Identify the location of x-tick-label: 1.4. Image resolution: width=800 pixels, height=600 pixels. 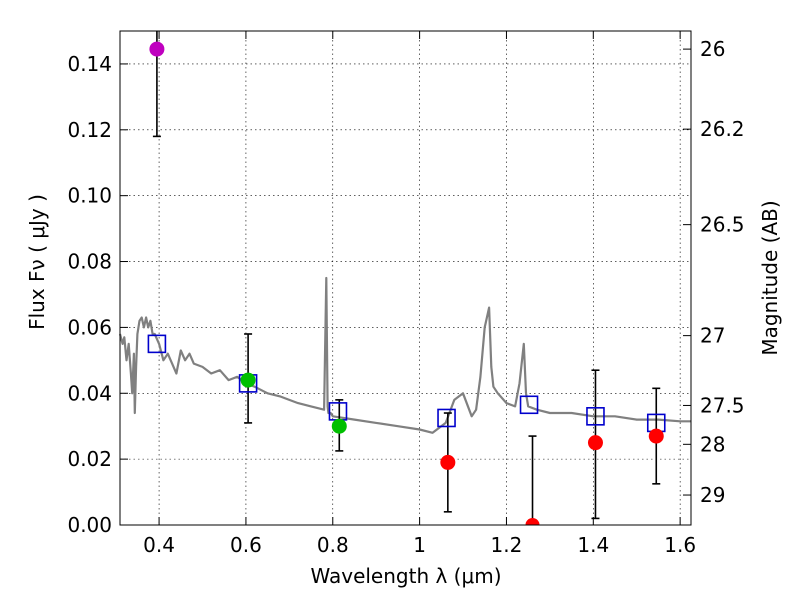
(593, 545).